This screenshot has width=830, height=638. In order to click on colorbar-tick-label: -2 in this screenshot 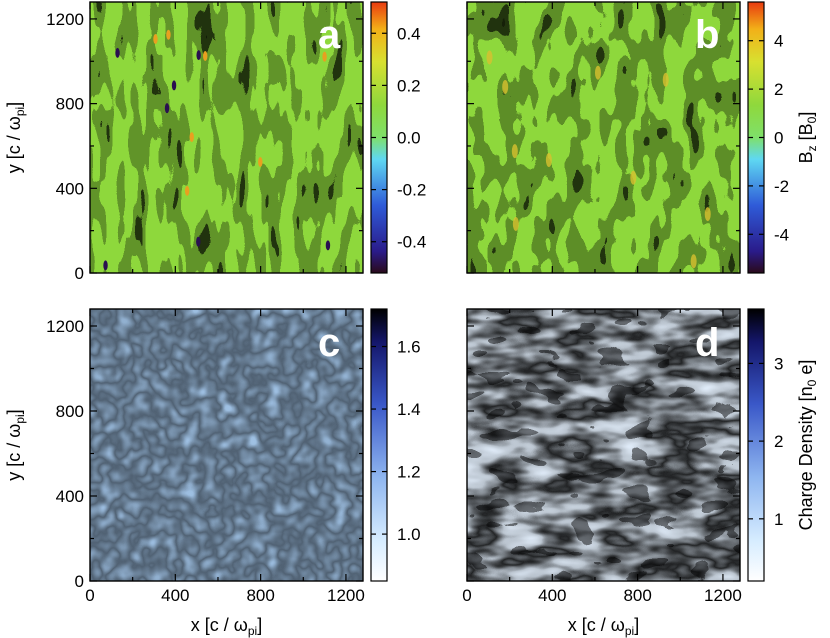, I will do `click(781, 186)`.